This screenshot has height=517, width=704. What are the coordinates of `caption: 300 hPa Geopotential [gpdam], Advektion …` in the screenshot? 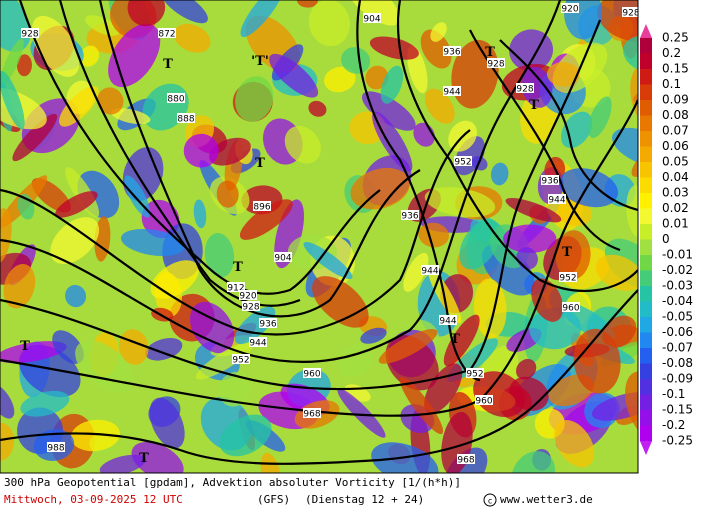 It's located at (298, 491).